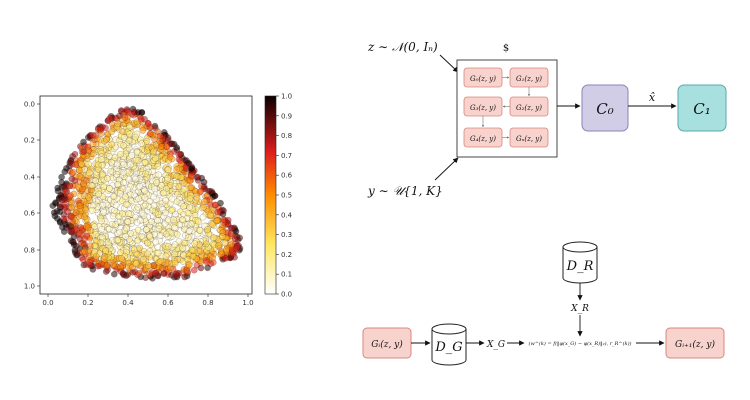 The image size is (750, 400). Describe the element at coordinates (148, 300) in the screenshot. I see `x-axis-ticks: 0.0 0.2 0.4 0.6 0.8 1.0` at that location.